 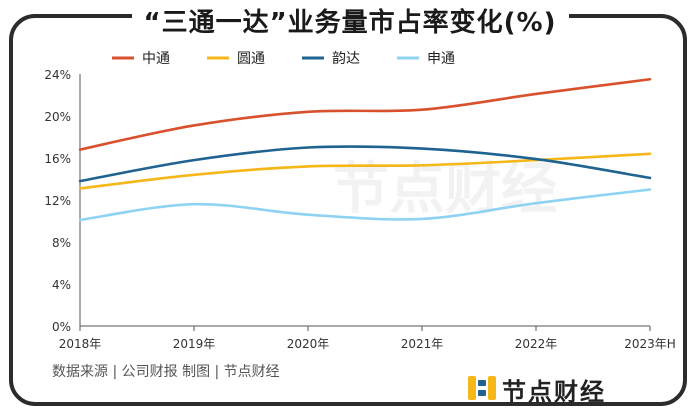 I want to click on legend-label: 韵达, so click(x=346, y=59).